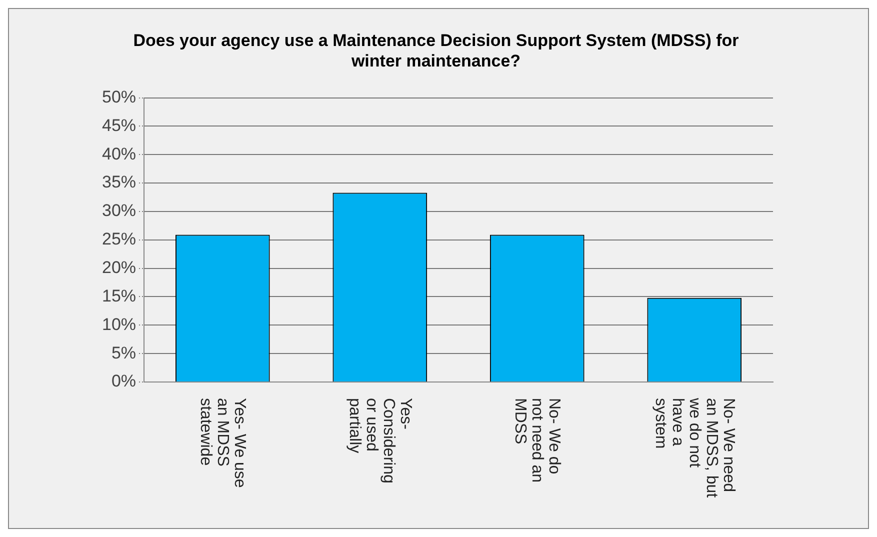 The width and height of the screenshot is (877, 537). I want to click on x-tick-label: No- We do not need an MDSS, so click(537, 440).